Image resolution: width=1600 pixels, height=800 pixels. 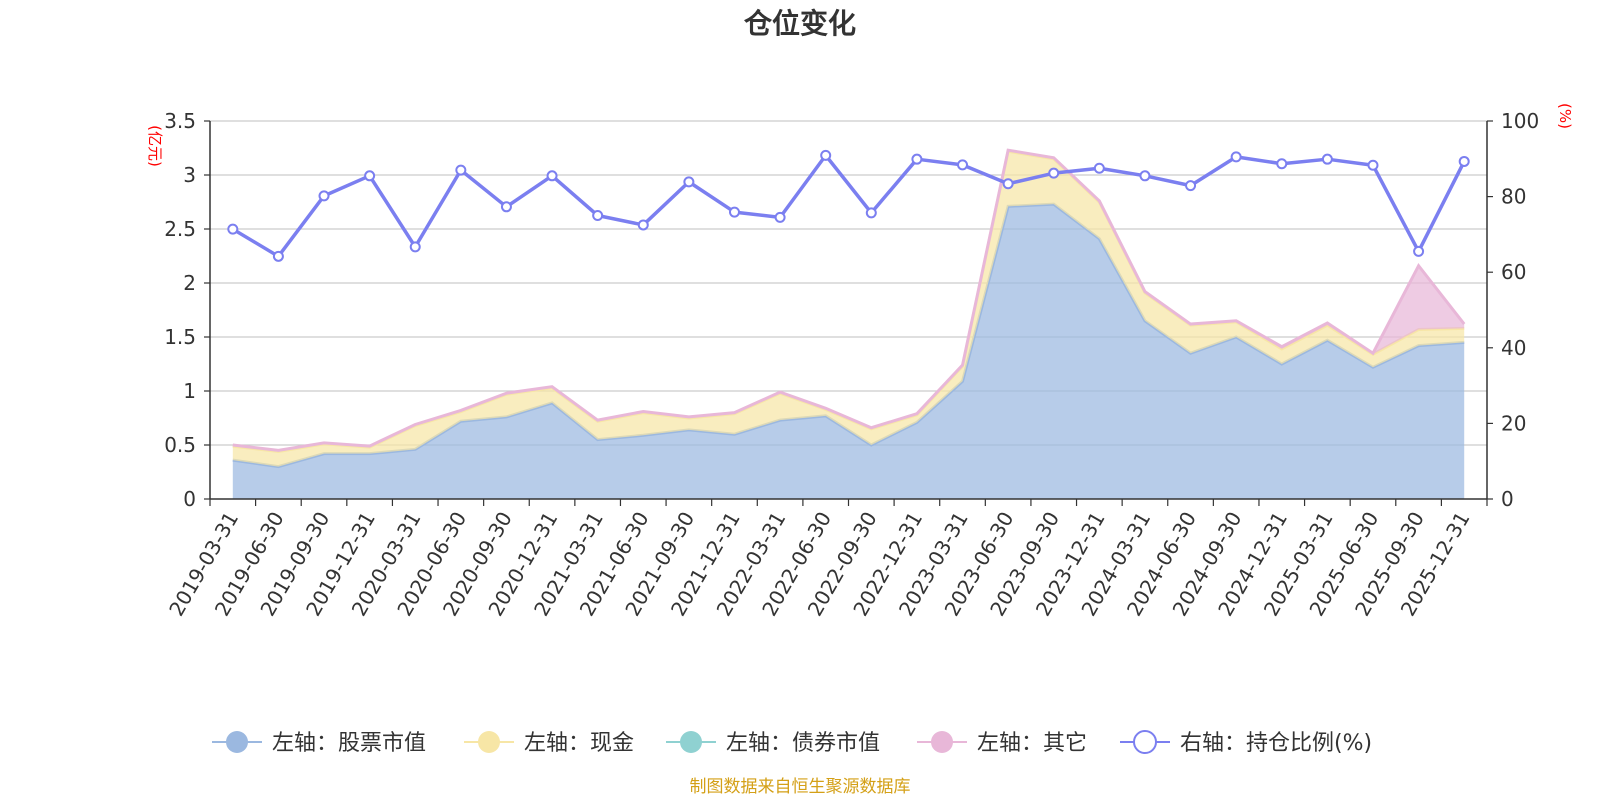 I want to click on legend: 左轴：股票市值 左轴：现金 左轴：债券市值 左轴：其它 右轴：持仓比例(%), so click(x=792, y=743).